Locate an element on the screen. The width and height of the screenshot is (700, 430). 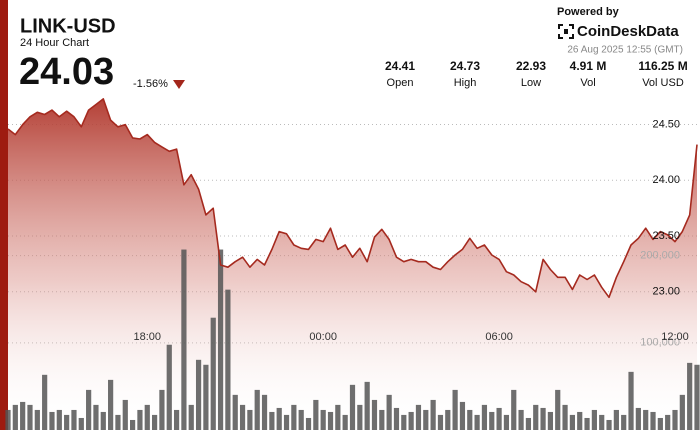
x-tick-label: 06:00 is located at coordinates (499, 337).